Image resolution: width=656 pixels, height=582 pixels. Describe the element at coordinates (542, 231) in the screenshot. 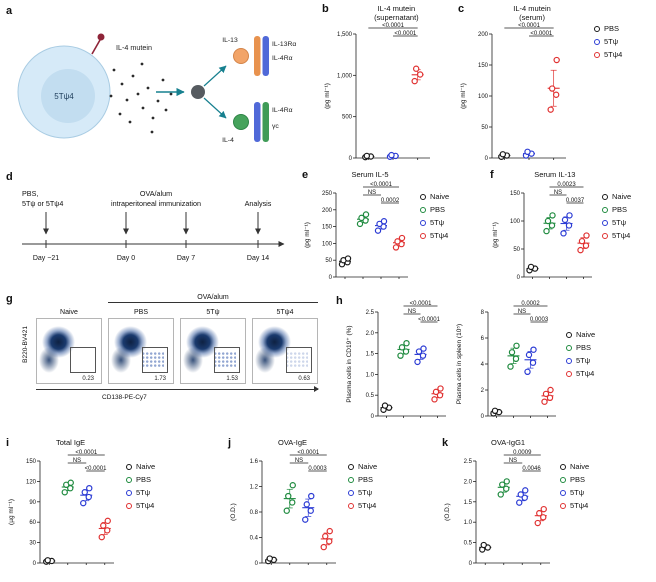

I see `chart-f: 0 50 100 150 (pg ml⁻¹) 0.0023 NS 0.0037` at that location.